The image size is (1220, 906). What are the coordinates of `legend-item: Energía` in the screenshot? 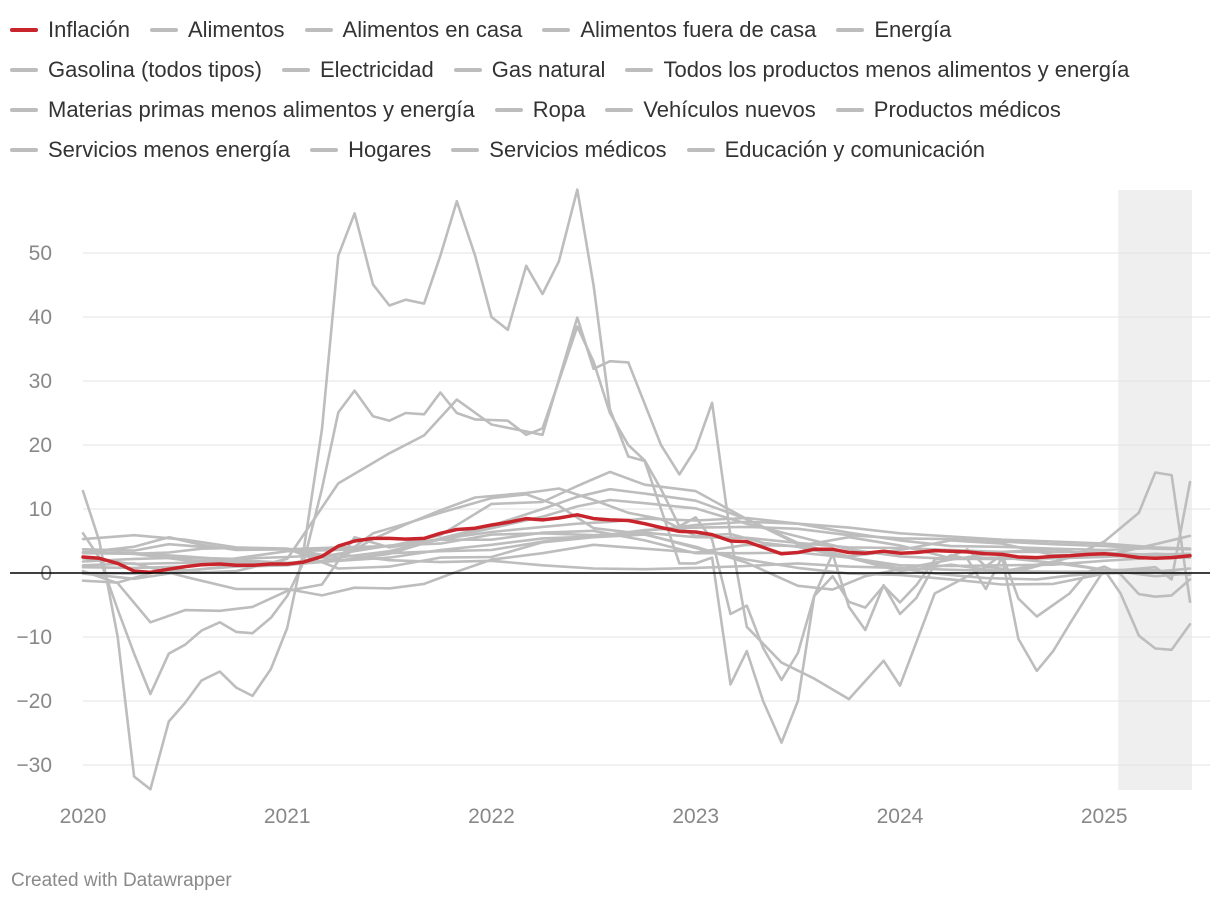 It's located at (893, 30).